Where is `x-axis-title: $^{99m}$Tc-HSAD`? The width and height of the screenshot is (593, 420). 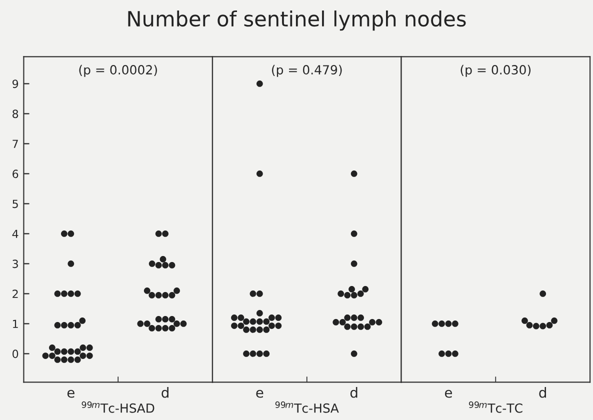 x-axis-title: $^{99m}$Tc-HSAD is located at coordinates (118, 407).